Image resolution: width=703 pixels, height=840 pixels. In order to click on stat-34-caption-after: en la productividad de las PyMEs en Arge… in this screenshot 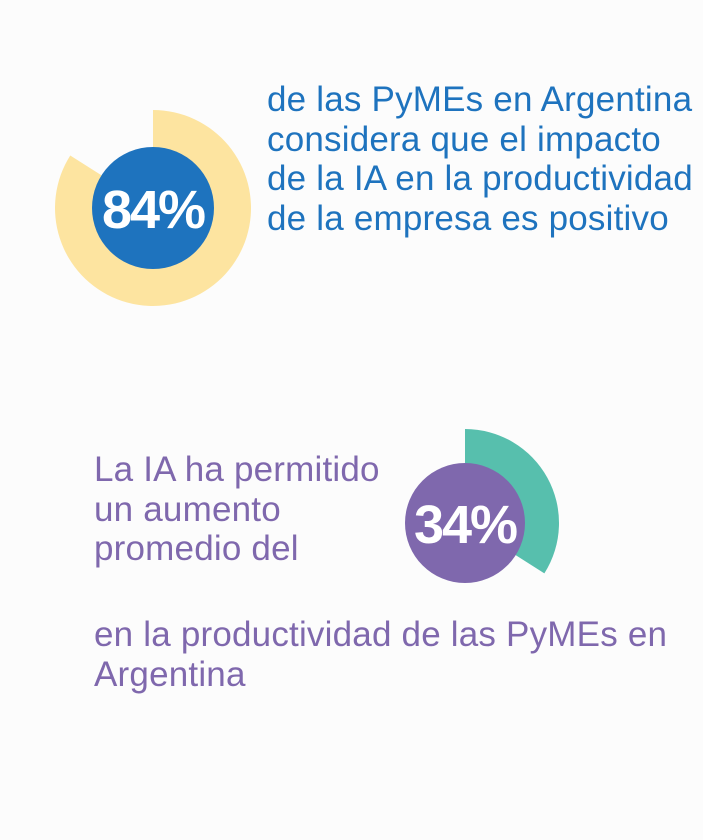, I will do `click(381, 654)`.